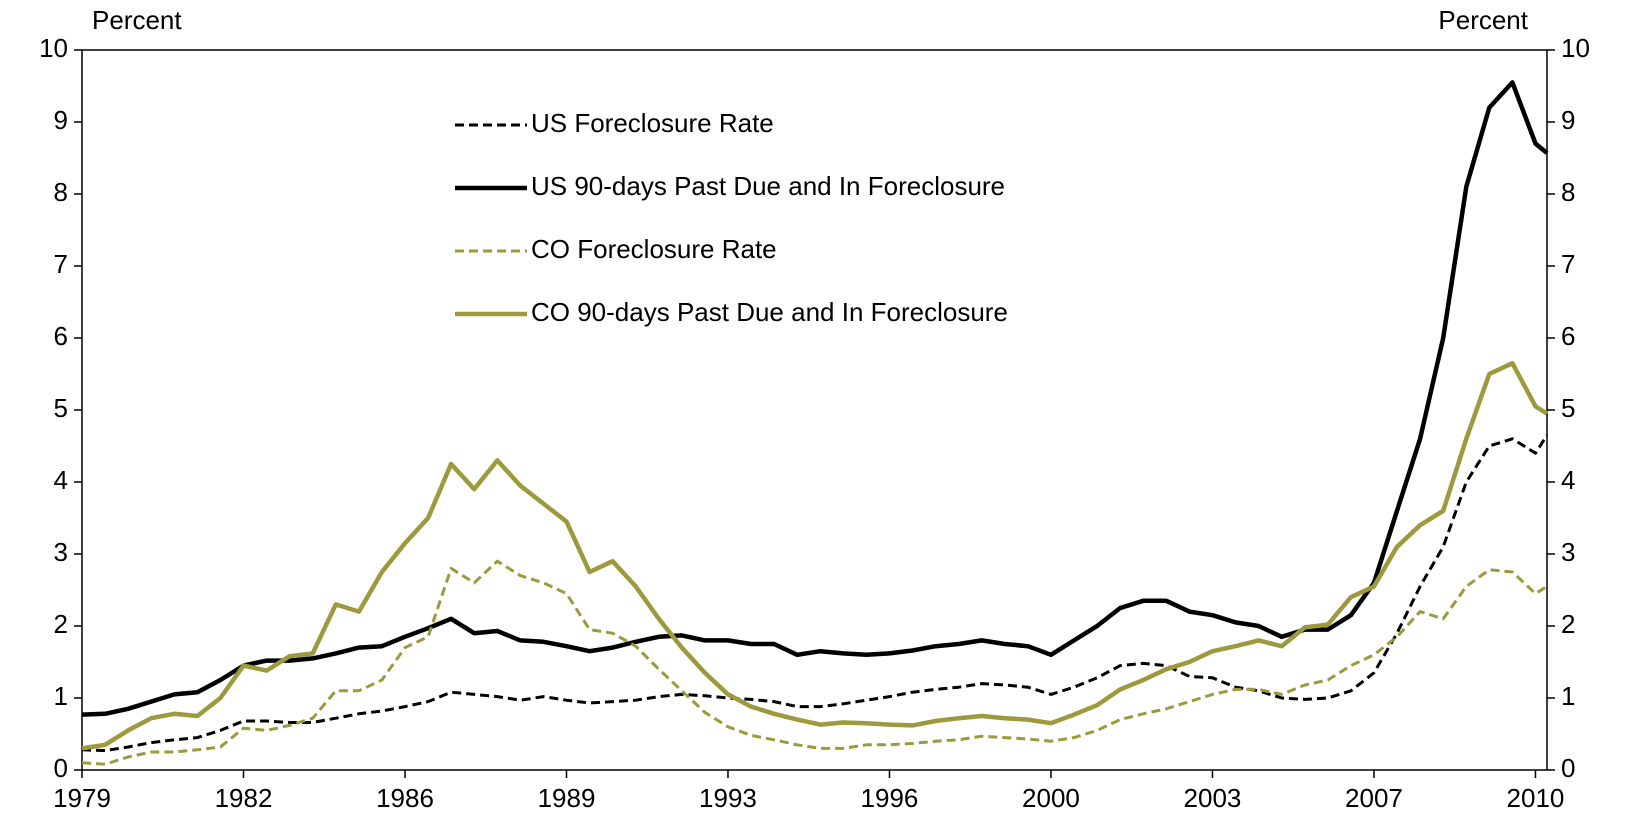 Image resolution: width=1628 pixels, height=826 pixels. I want to click on y2-tick-label: 10, so click(1575, 48).